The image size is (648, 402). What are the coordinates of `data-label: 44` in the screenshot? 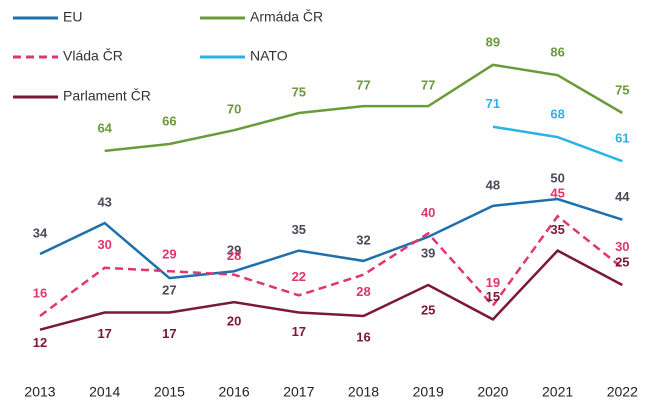 It's located at (622, 196).